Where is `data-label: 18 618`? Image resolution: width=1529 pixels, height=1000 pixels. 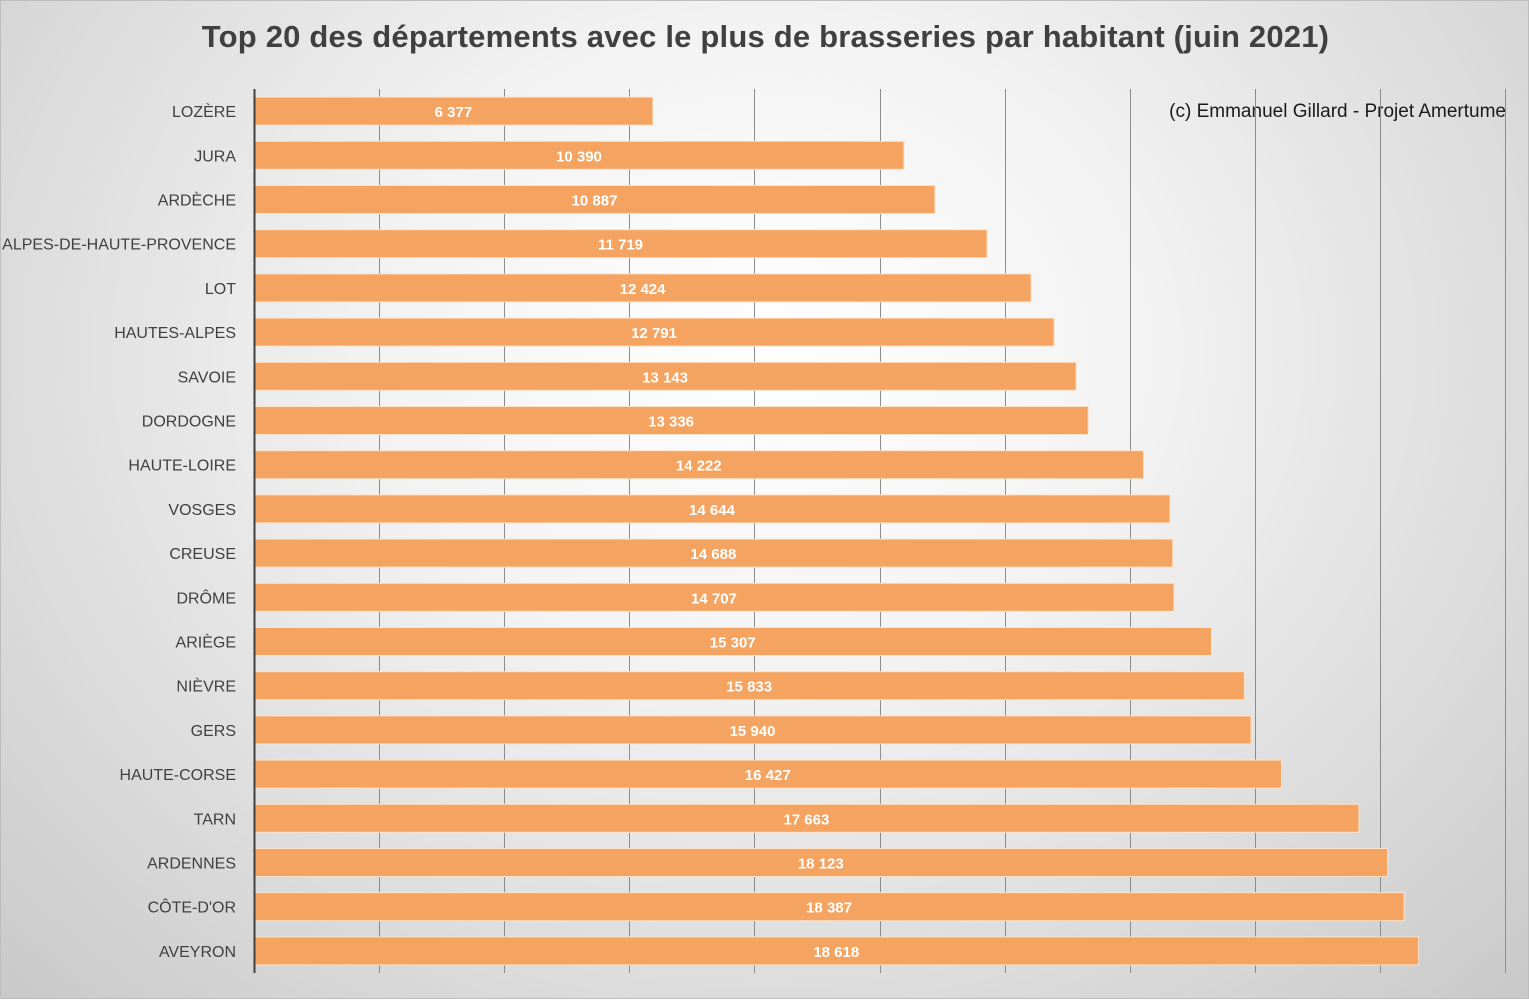
data-label: 18 618 is located at coordinates (836, 952).